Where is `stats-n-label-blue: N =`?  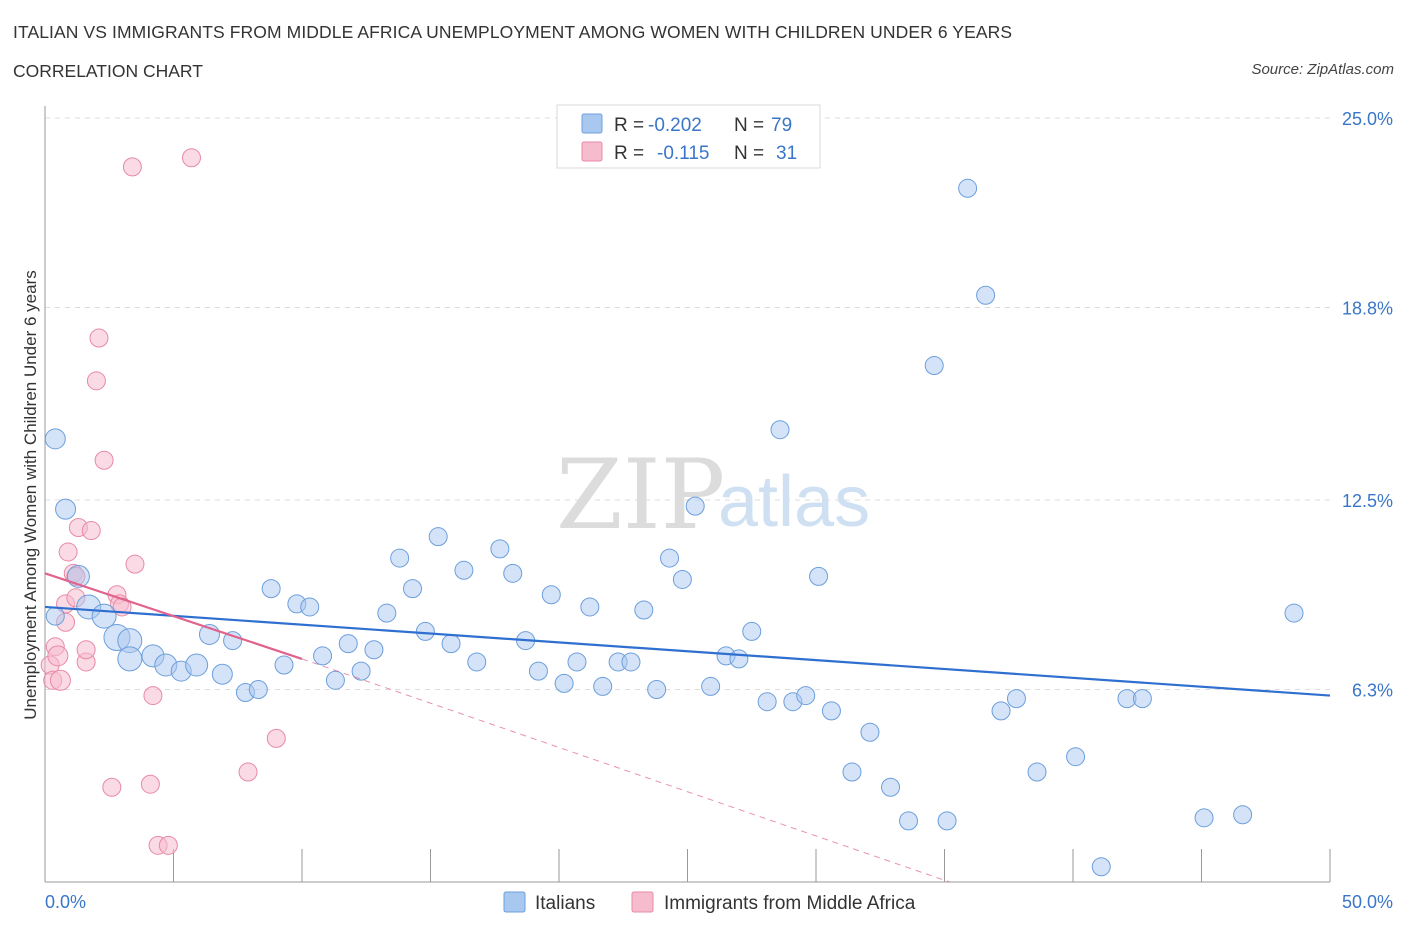
stats-n-label-blue: N = is located at coordinates (749, 125).